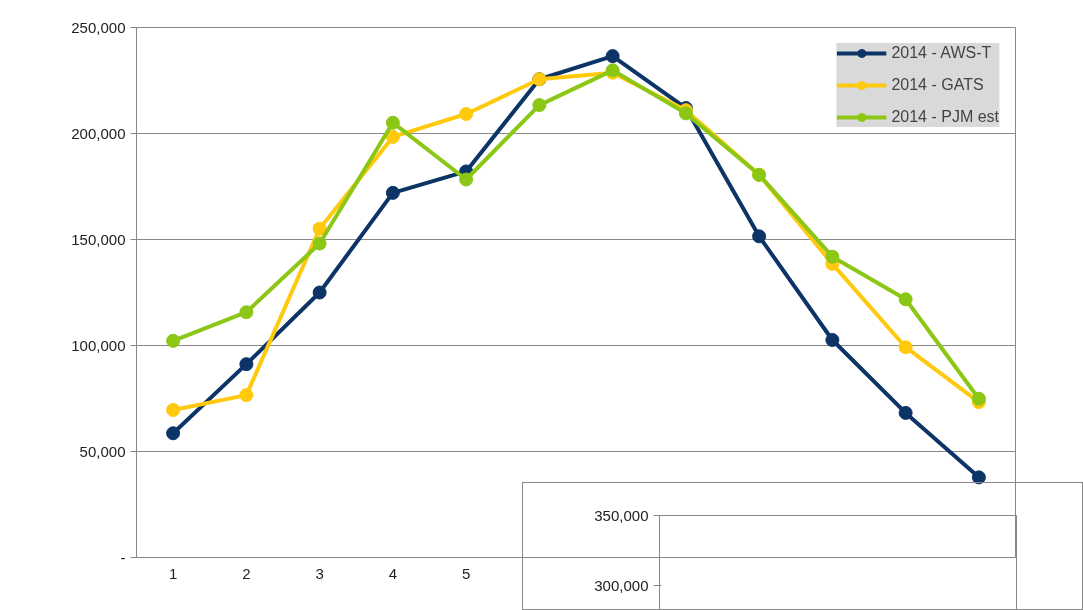 This screenshot has height=610, width=1083. What do you see at coordinates (173, 573) in the screenshot?
I see `x-tick-label: 1` at bounding box center [173, 573].